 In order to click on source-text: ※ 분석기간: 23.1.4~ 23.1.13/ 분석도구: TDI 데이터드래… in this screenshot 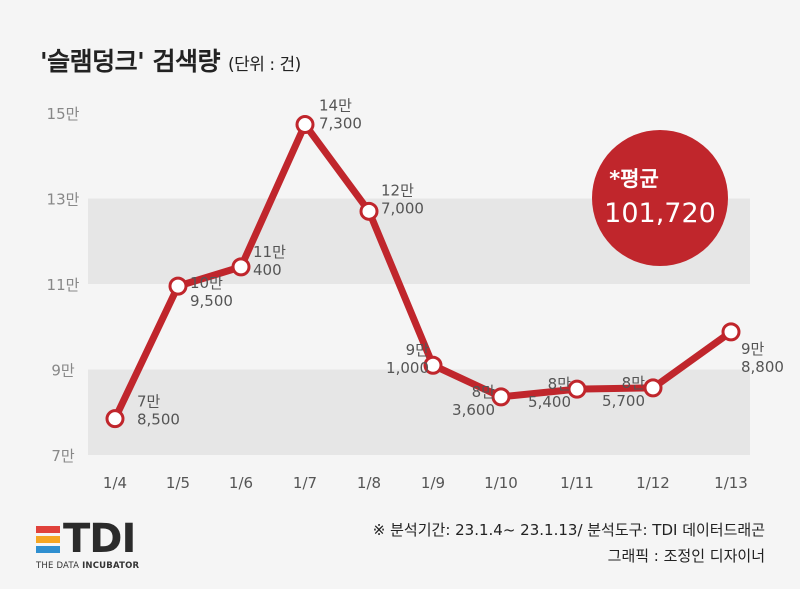, I will do `click(568, 530)`.